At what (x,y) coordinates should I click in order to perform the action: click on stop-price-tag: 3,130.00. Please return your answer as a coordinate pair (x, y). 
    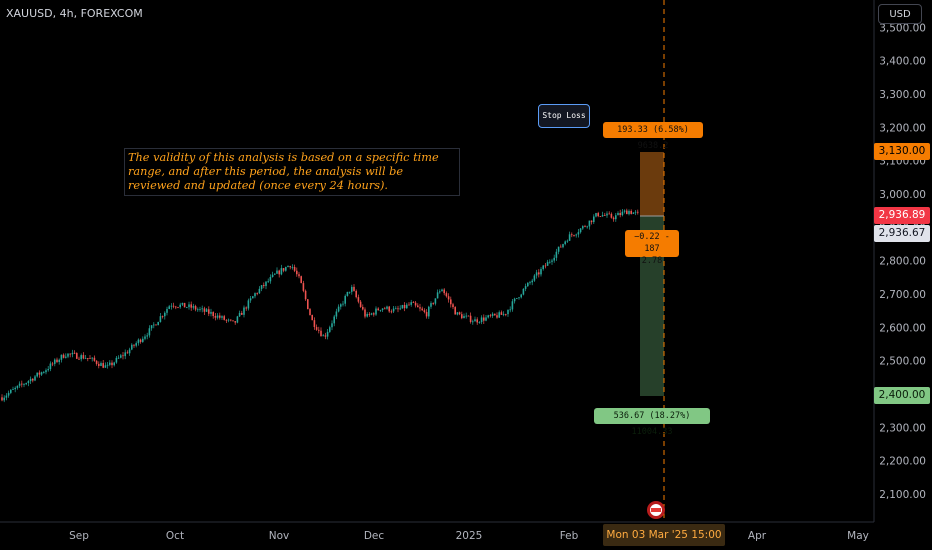
    Looking at the image, I should click on (902, 151).